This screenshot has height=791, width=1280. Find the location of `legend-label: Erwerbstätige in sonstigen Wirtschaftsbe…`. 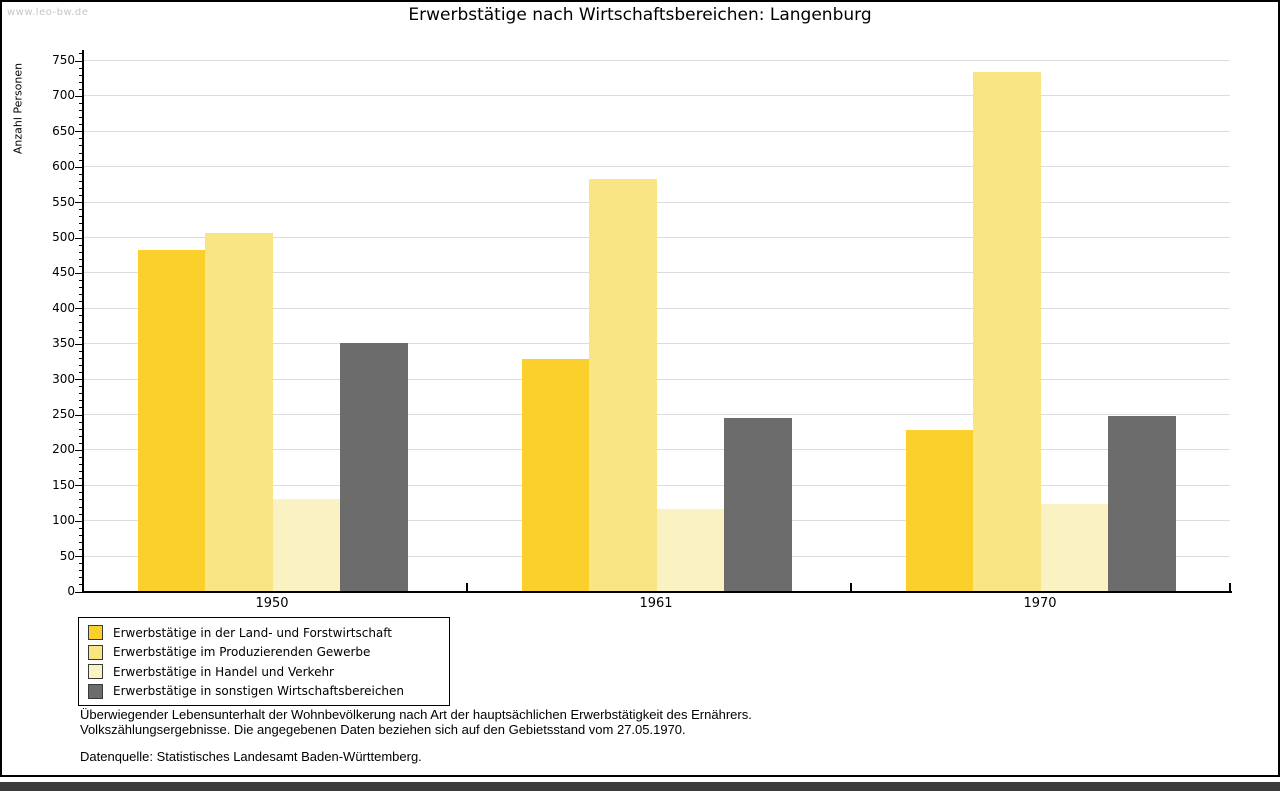

legend-label: Erwerbstätige in sonstigen Wirtschaftsbe… is located at coordinates (259, 691).